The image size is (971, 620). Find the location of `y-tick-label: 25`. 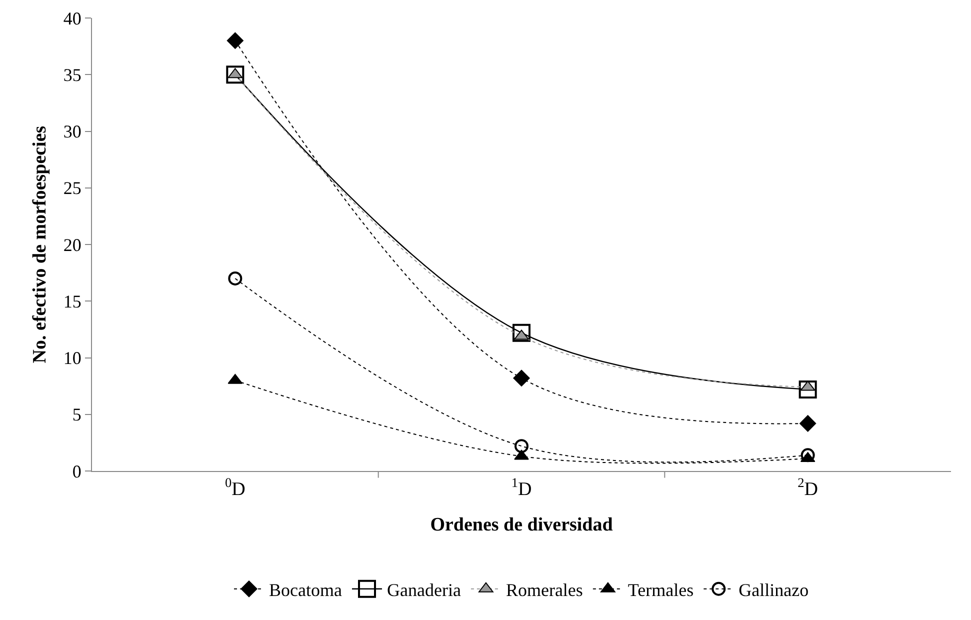

y-tick-label: 25 is located at coordinates (72, 188).